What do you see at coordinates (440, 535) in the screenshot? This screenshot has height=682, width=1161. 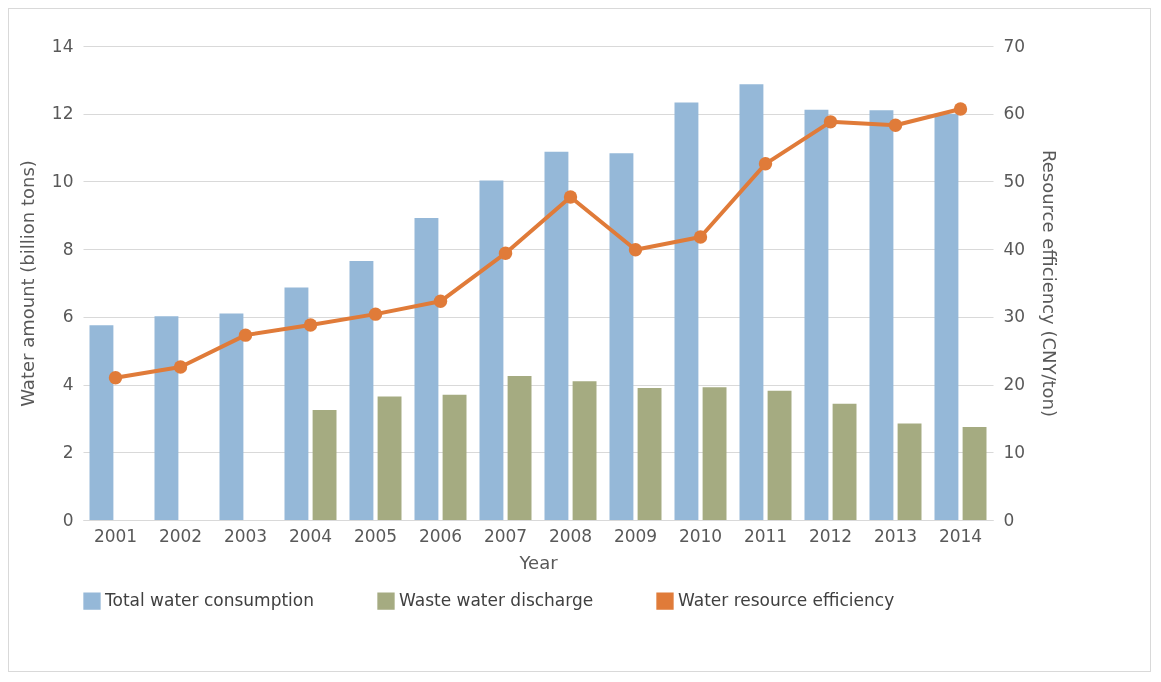 I see `x-tick-label: 2006` at bounding box center [440, 535].